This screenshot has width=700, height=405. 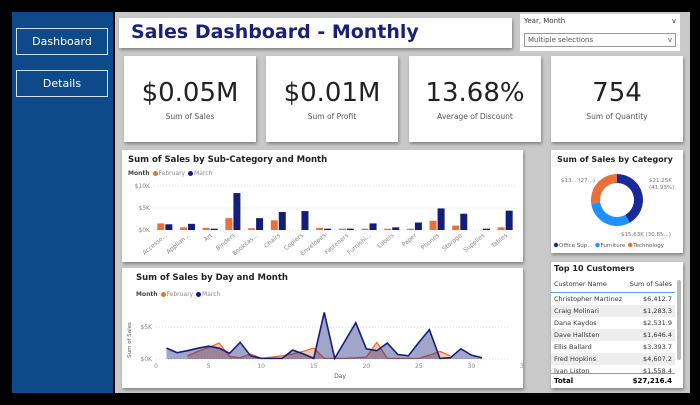 I want to click on x-tick-label: Tables, so click(x=499, y=241).